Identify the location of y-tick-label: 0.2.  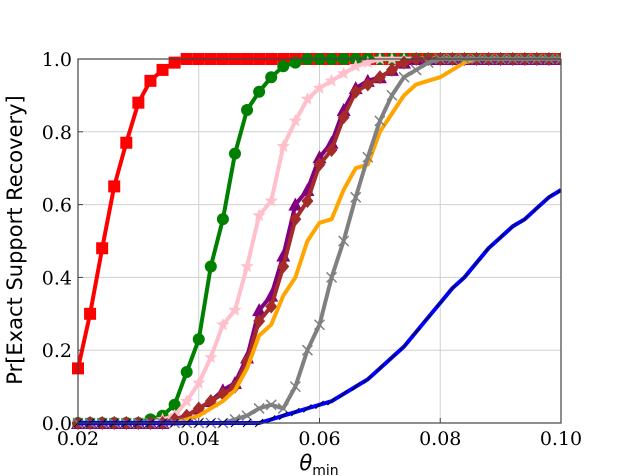
(57, 351).